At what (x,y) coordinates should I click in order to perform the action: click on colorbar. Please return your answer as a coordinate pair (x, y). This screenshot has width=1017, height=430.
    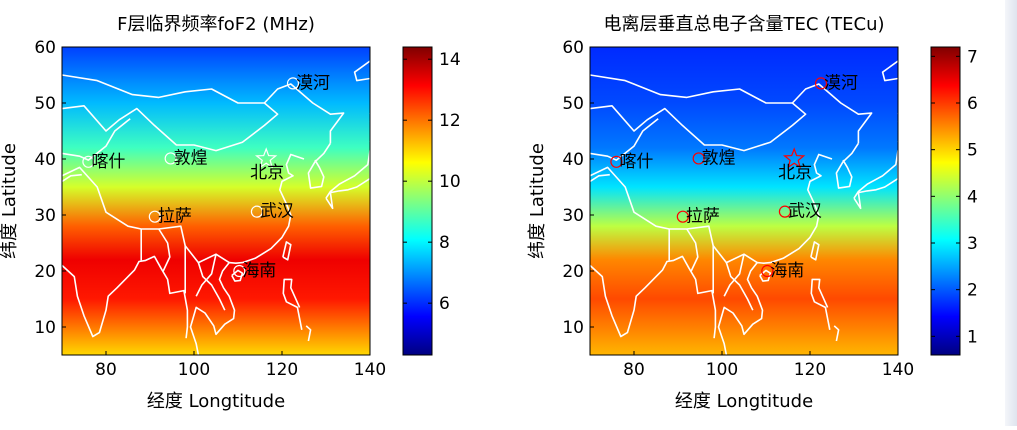
    Looking at the image, I should click on (945, 201).